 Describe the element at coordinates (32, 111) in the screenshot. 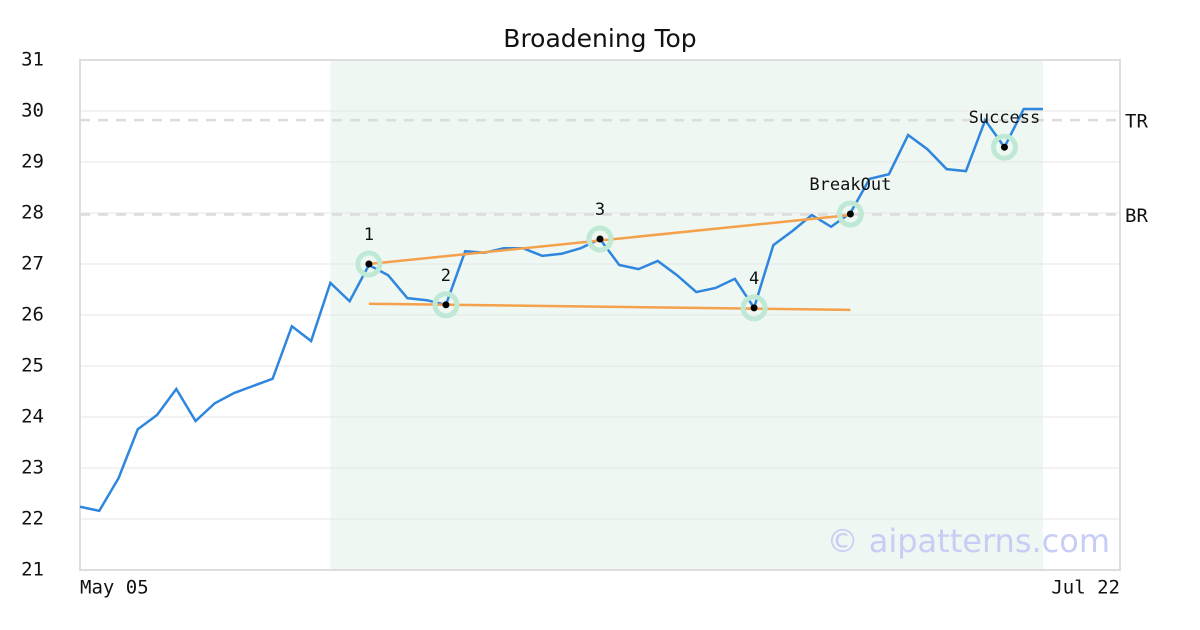

I see `y-tick-label: 30` at that location.